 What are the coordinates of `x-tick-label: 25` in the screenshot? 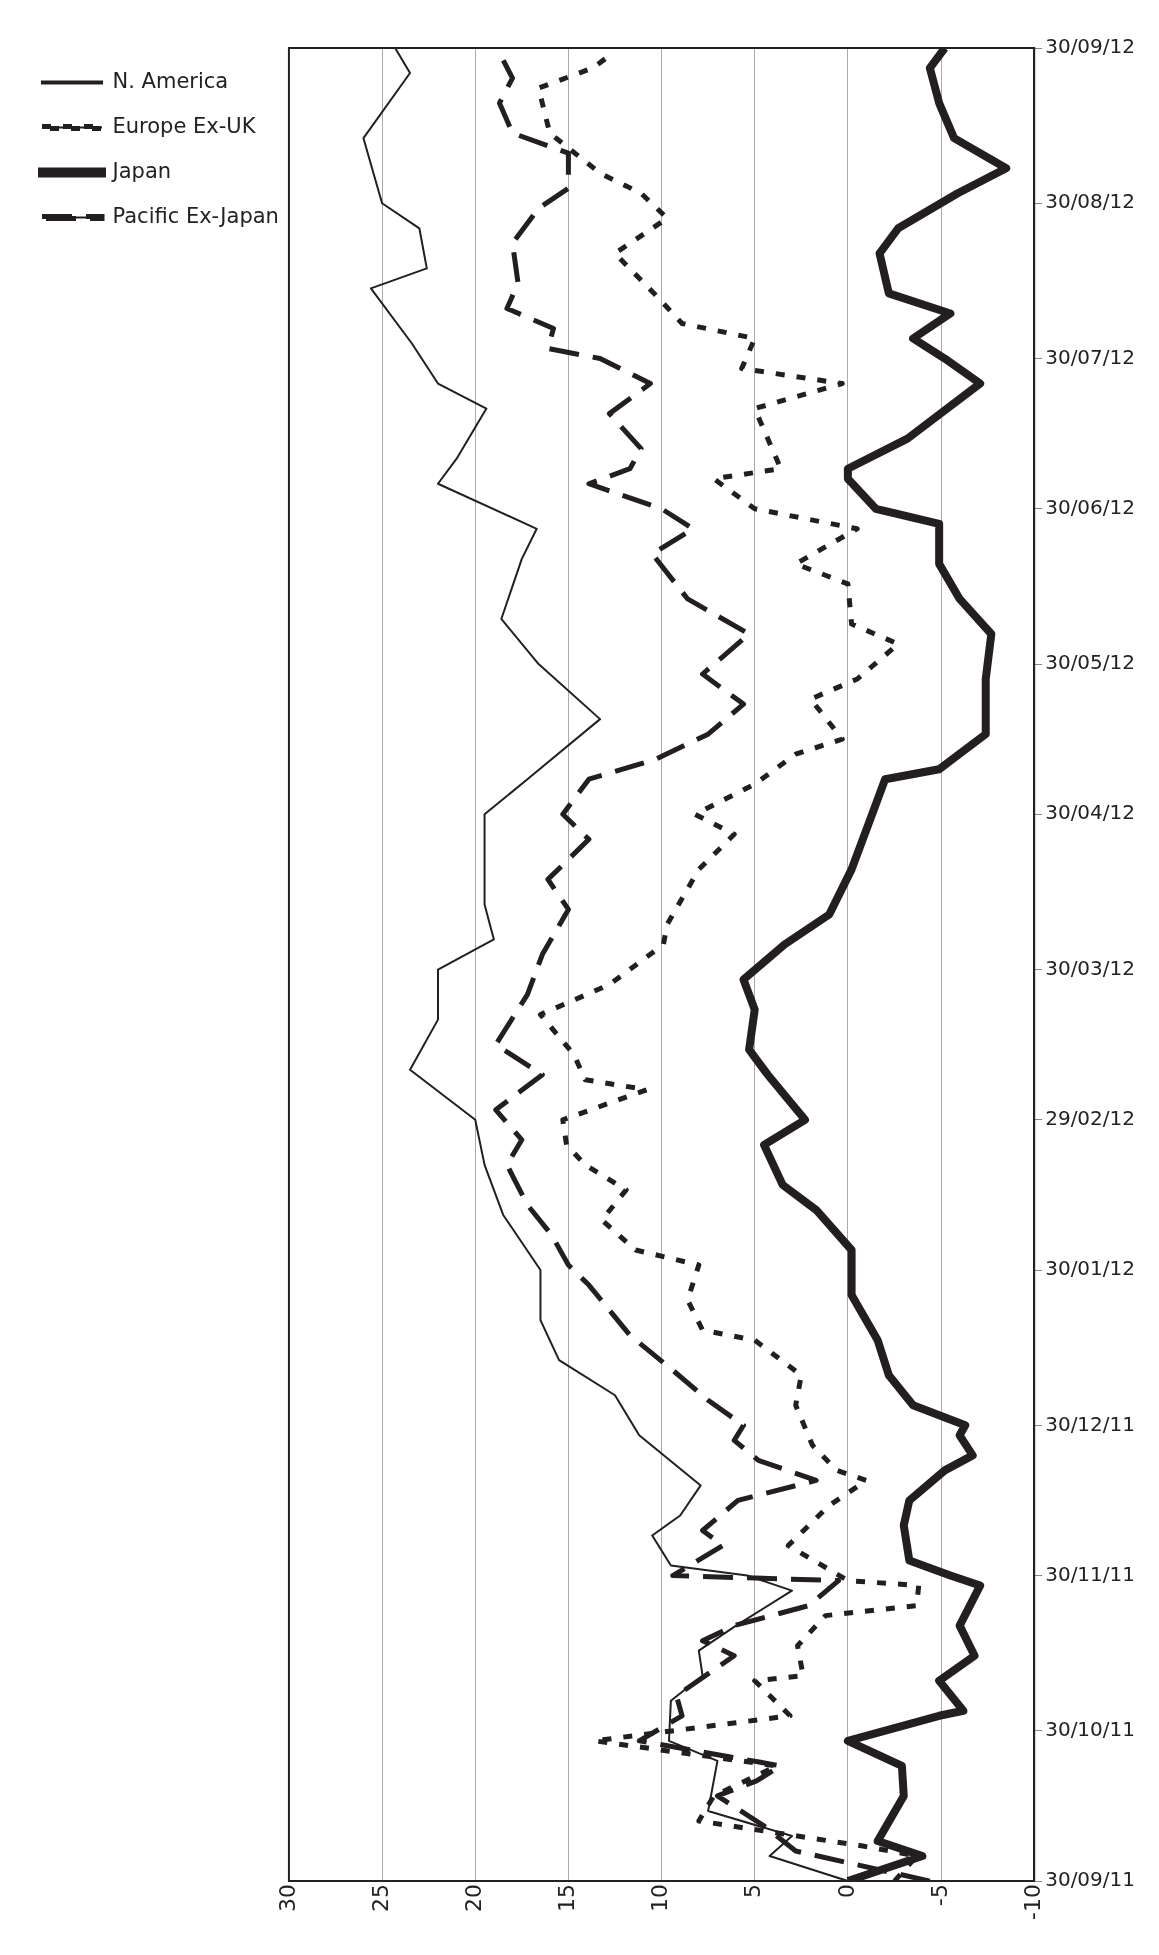 It's located at (380, 1898).